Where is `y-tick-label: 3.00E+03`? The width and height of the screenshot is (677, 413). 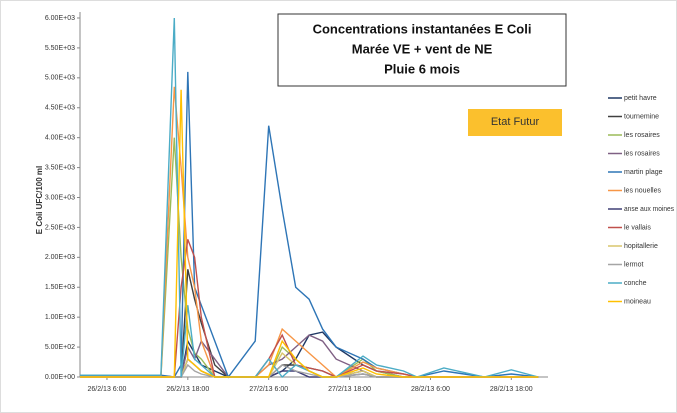 y-tick-label: 3.00E+03 is located at coordinates (60, 197).